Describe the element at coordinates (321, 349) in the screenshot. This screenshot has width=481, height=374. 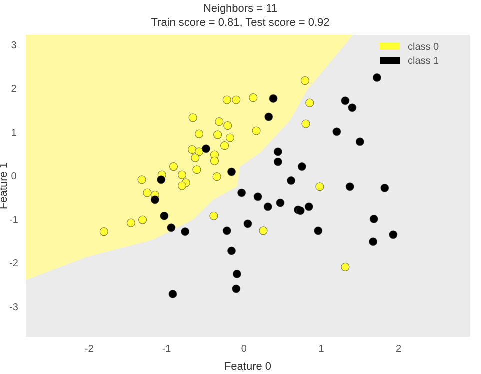
I see `x-tick-label: 1` at that location.